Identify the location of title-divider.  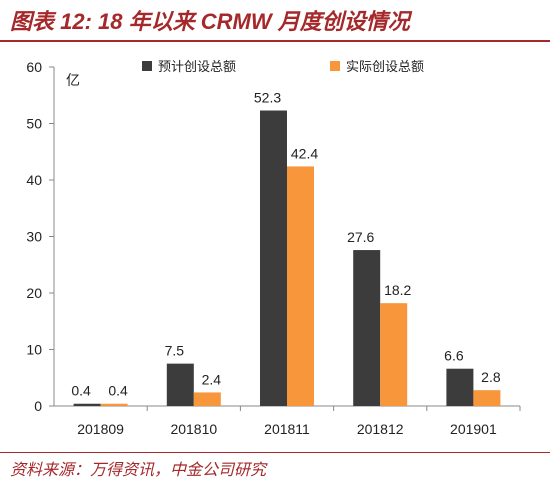
(275, 41).